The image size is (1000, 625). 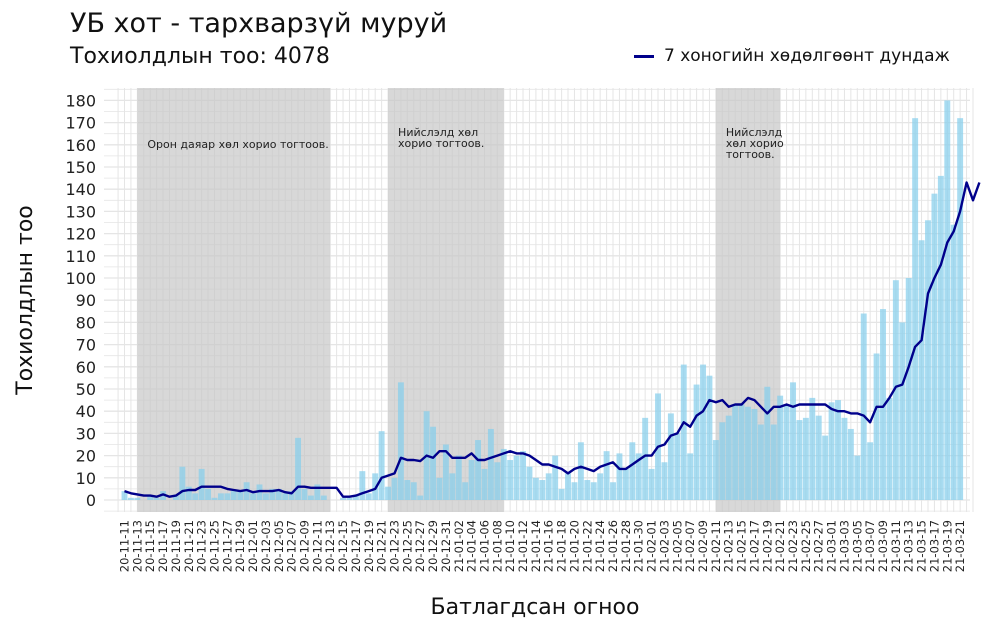 What do you see at coordinates (369, 546) in the screenshot?
I see `x-tick-label: 20-12-19` at bounding box center [369, 546].